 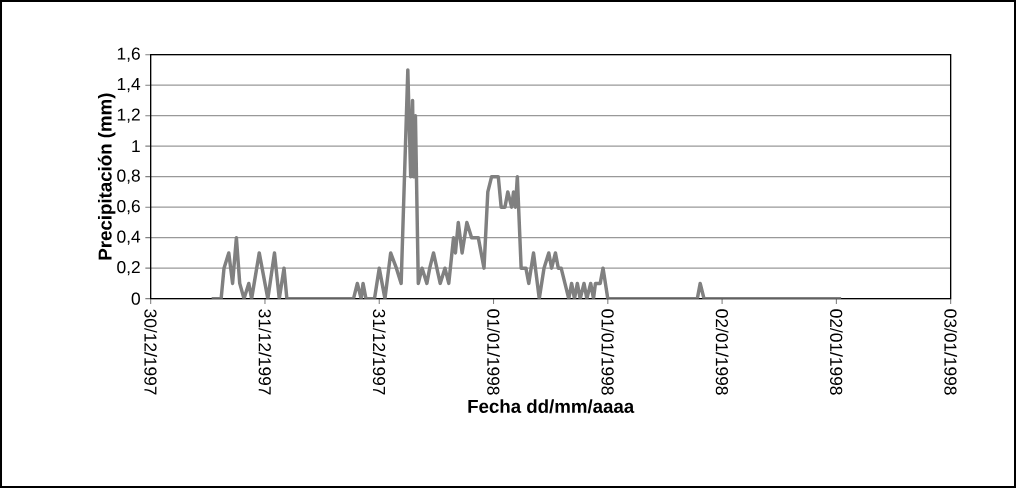 What do you see at coordinates (128, 268) in the screenshot?
I see `y-tick-label: 0,2` at bounding box center [128, 268].